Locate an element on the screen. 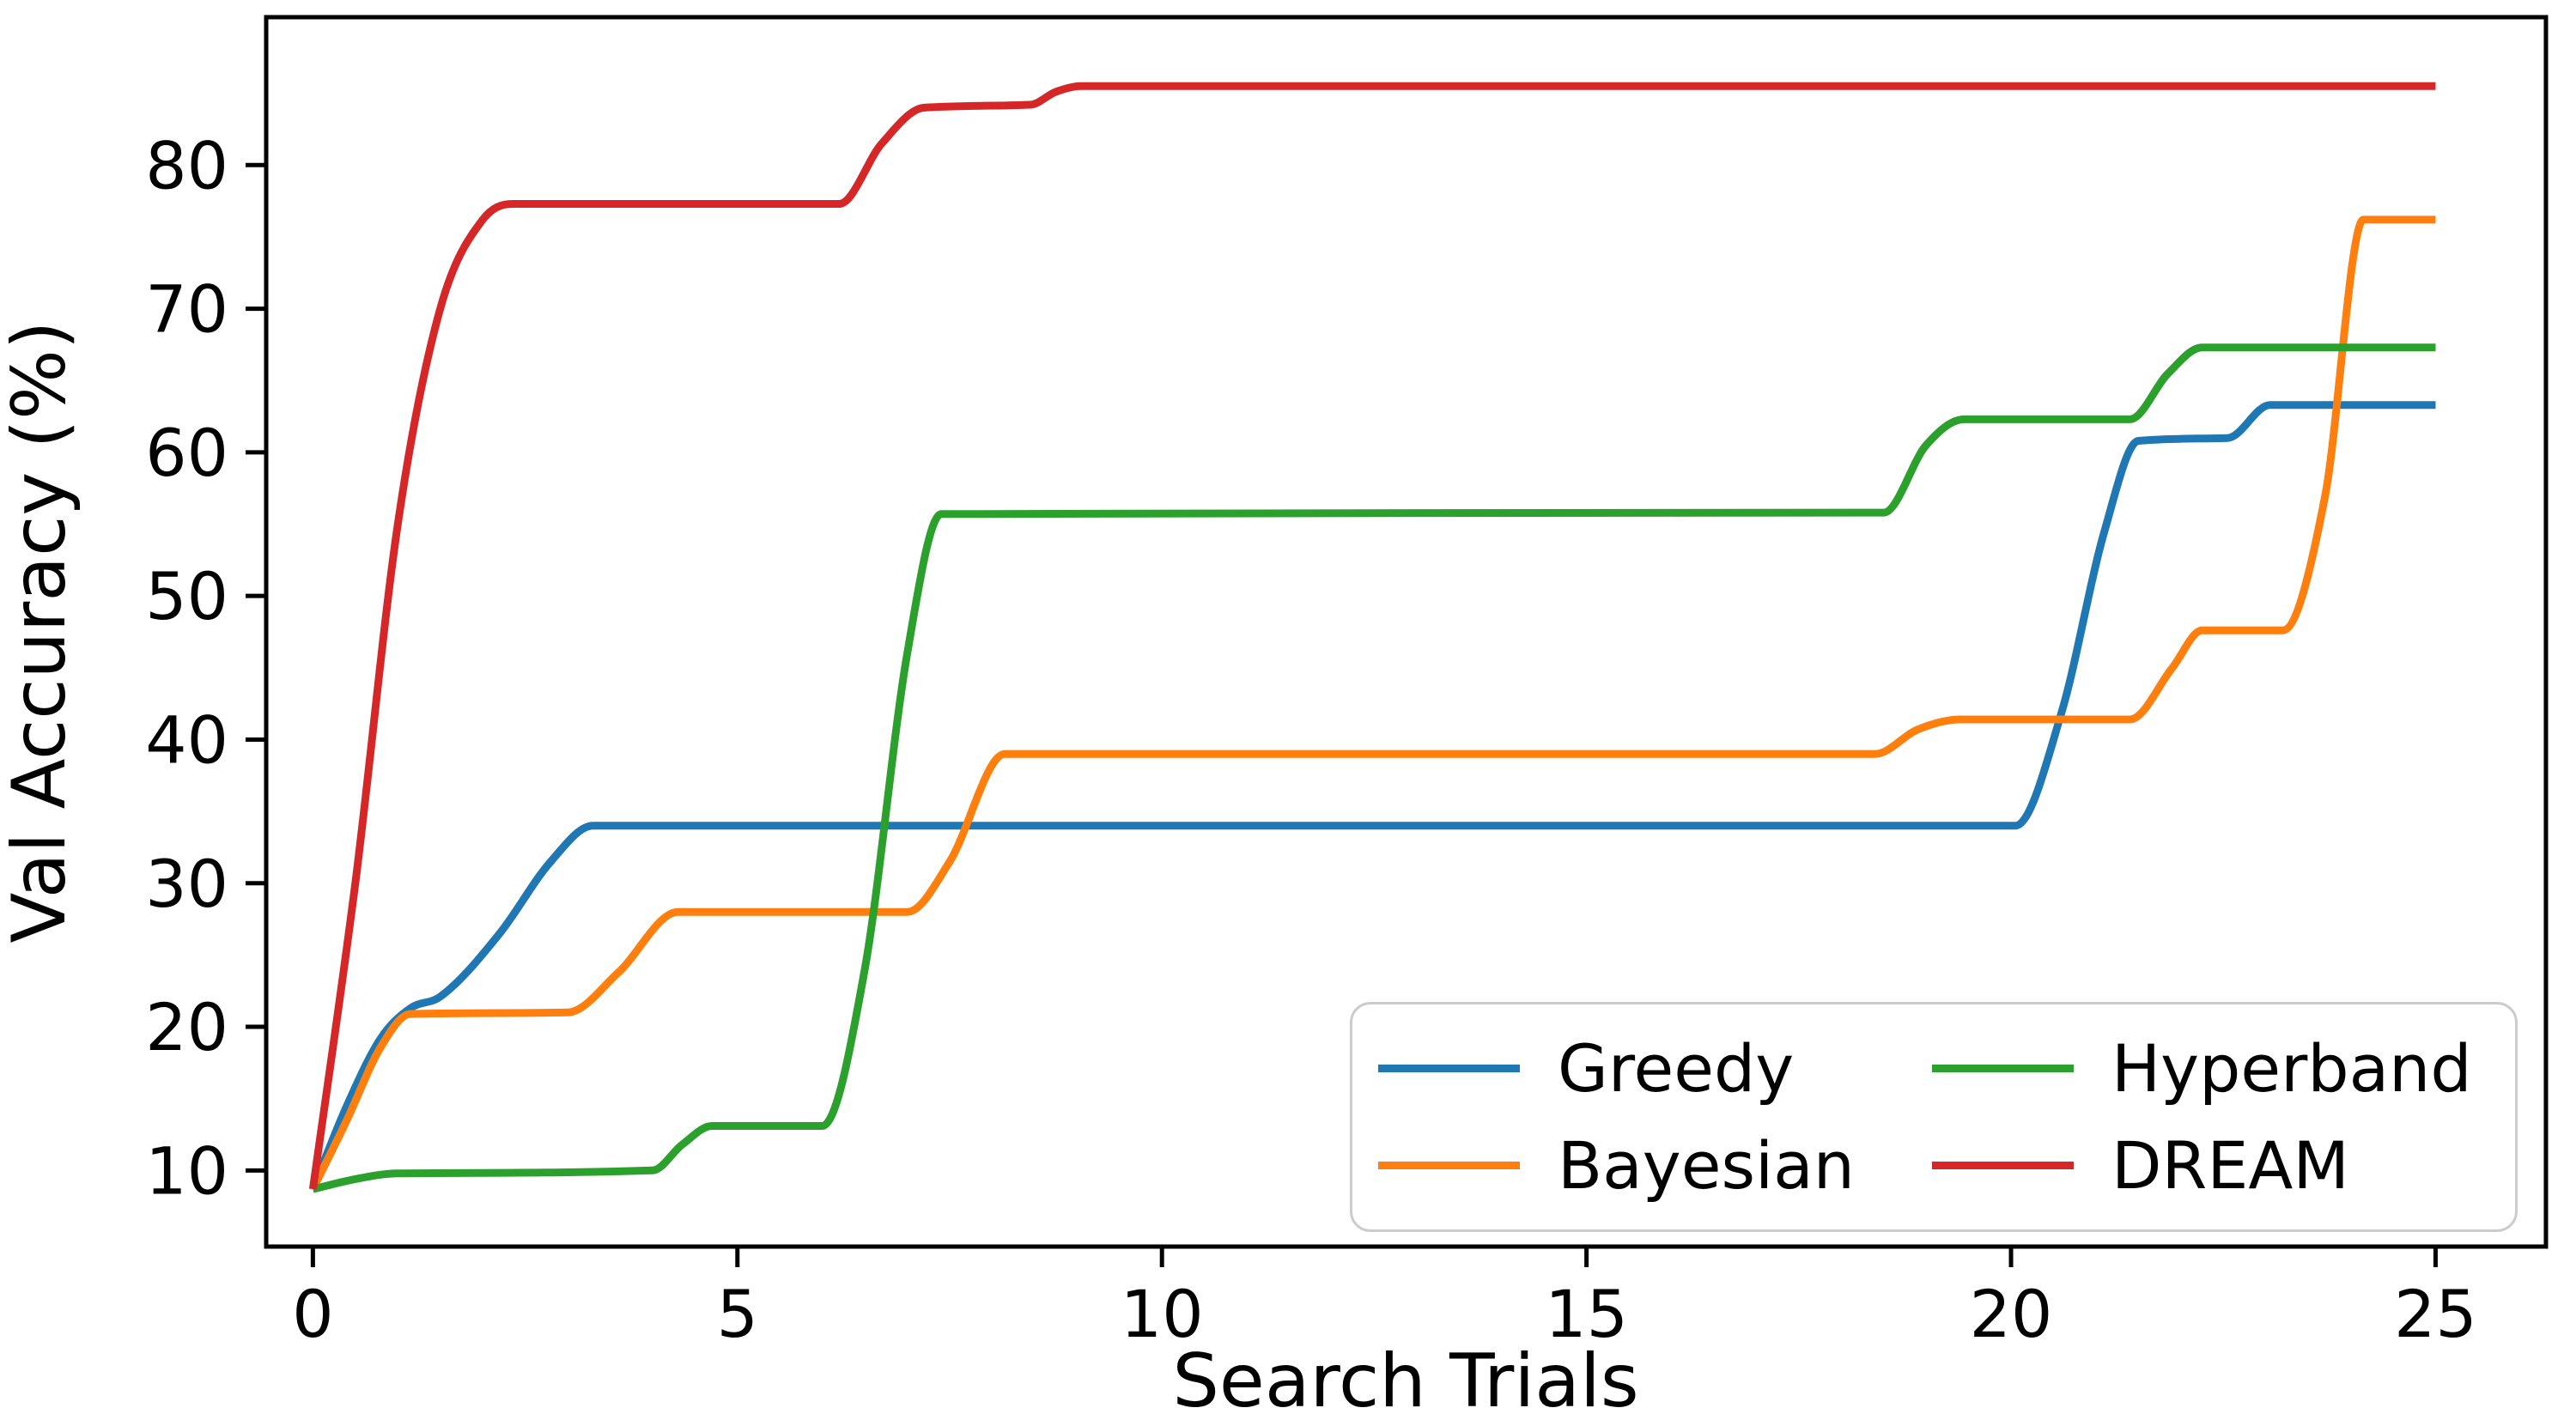 The image size is (2576, 1420). legend: Greedy Bayesian Hyperband DREAM is located at coordinates (1934, 1117).